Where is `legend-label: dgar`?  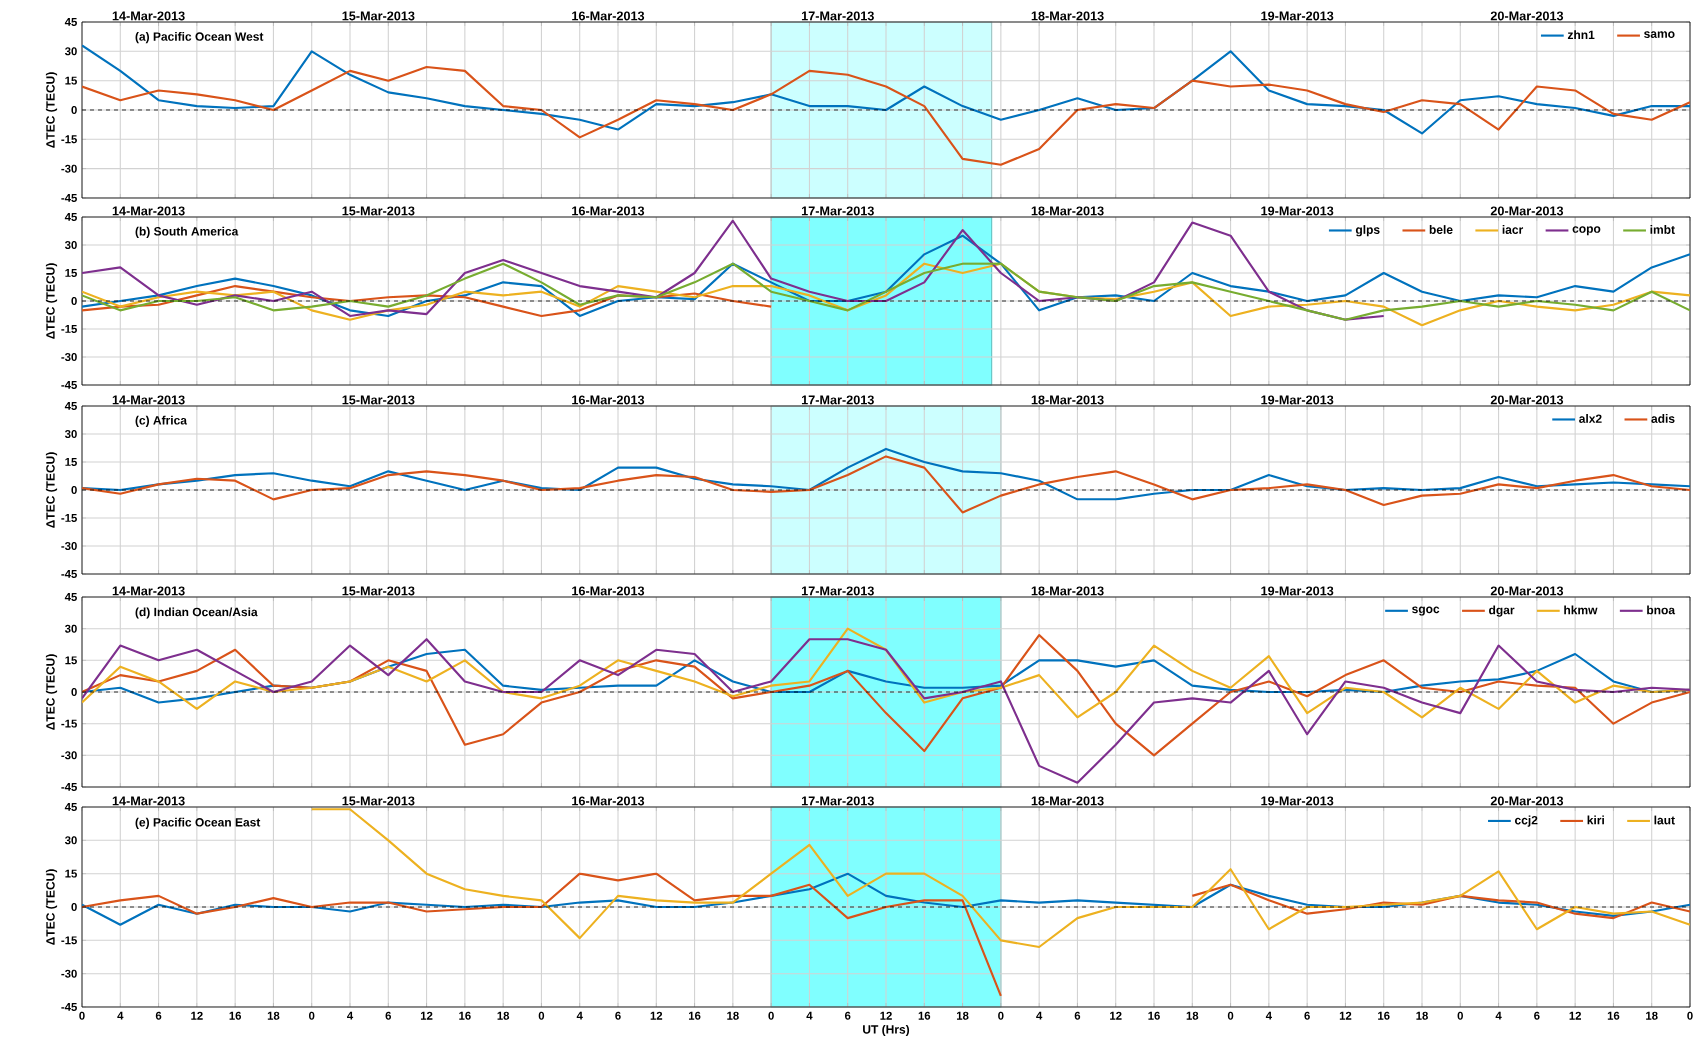
legend-label: dgar is located at coordinates (1502, 611).